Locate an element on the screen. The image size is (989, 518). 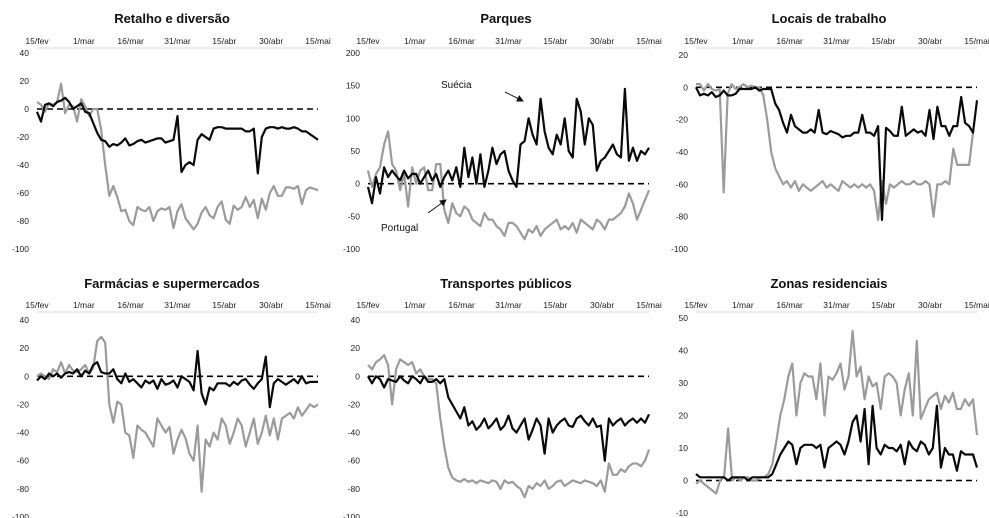
y-tick-label: 50 is located at coordinates (684, 318).